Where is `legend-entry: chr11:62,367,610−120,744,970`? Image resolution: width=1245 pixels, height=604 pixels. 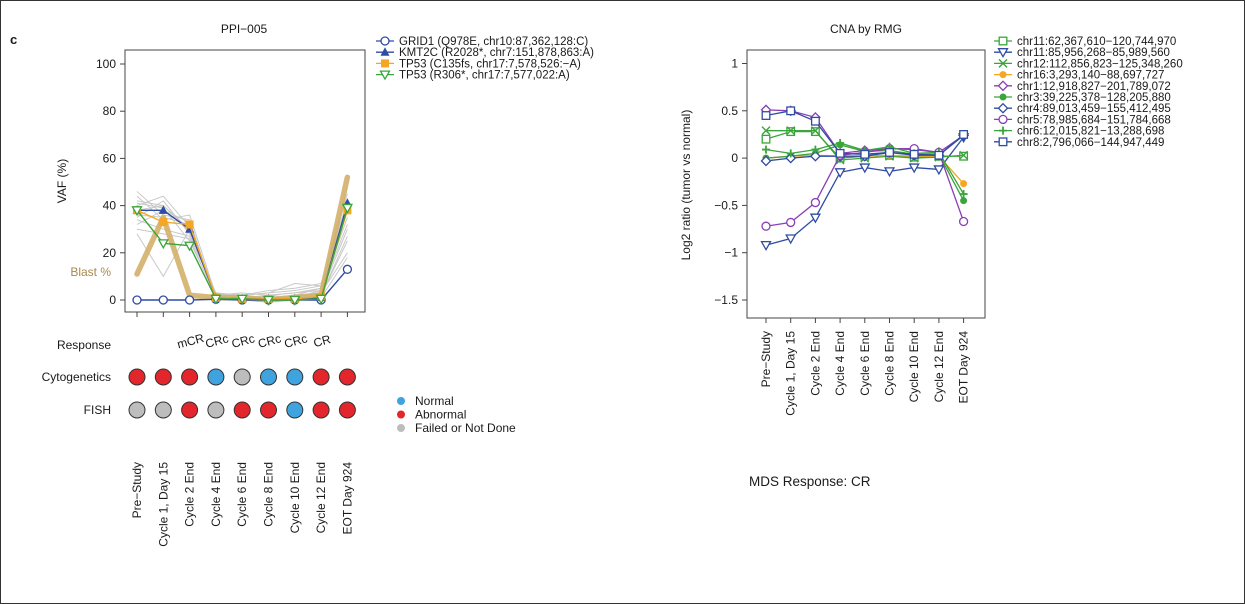
legend-entry: chr11:62,367,610−120,744,970 is located at coordinates (1096, 42).